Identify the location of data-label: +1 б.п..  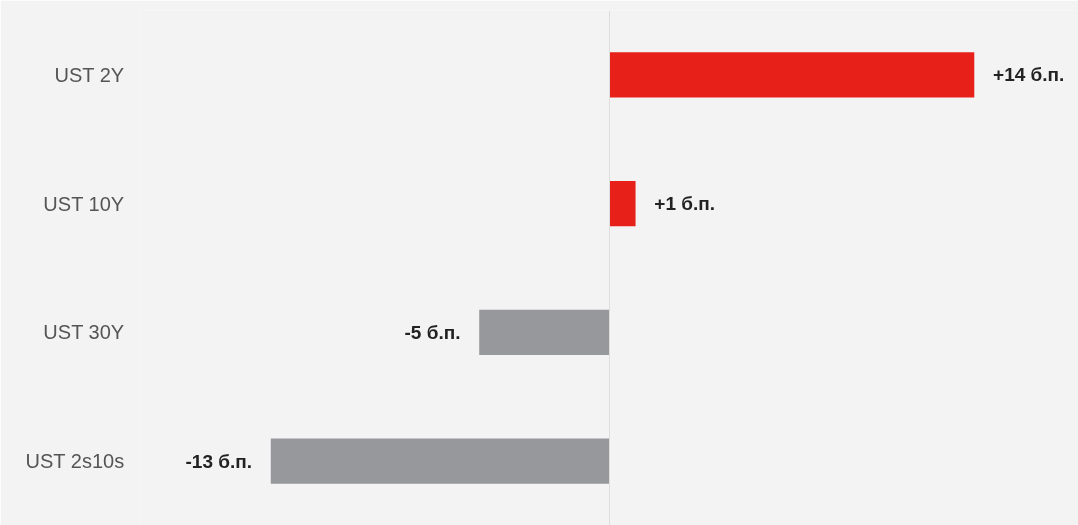
(685, 204).